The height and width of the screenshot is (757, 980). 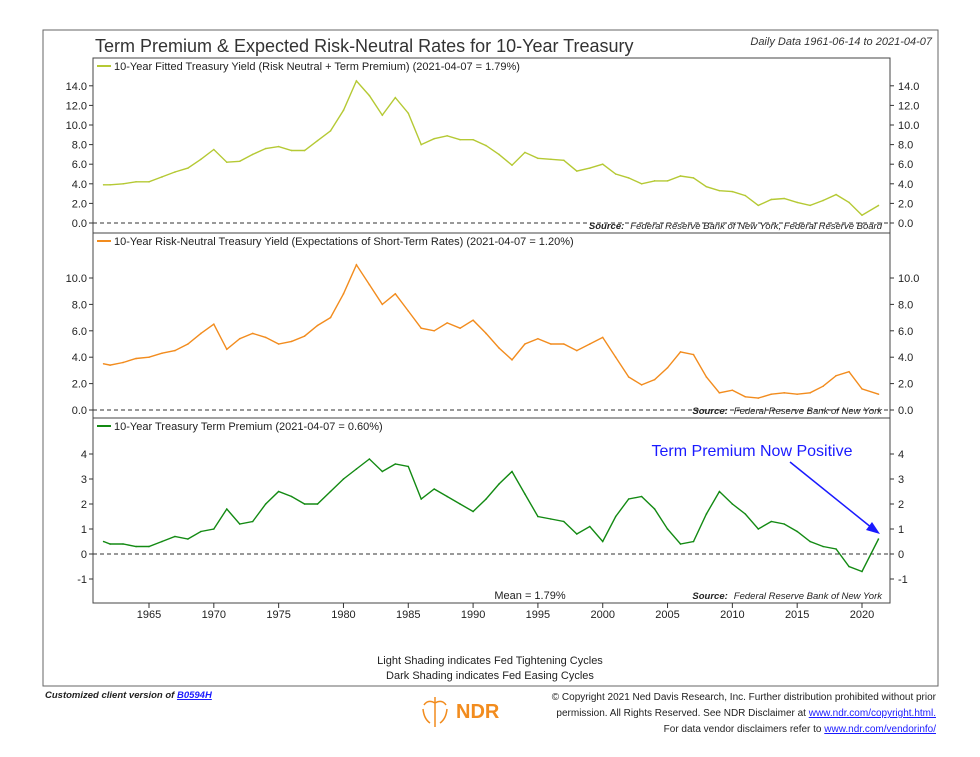 What do you see at coordinates (79, 358) in the screenshot?
I see `y-tick-label-left: 4.0` at bounding box center [79, 358].